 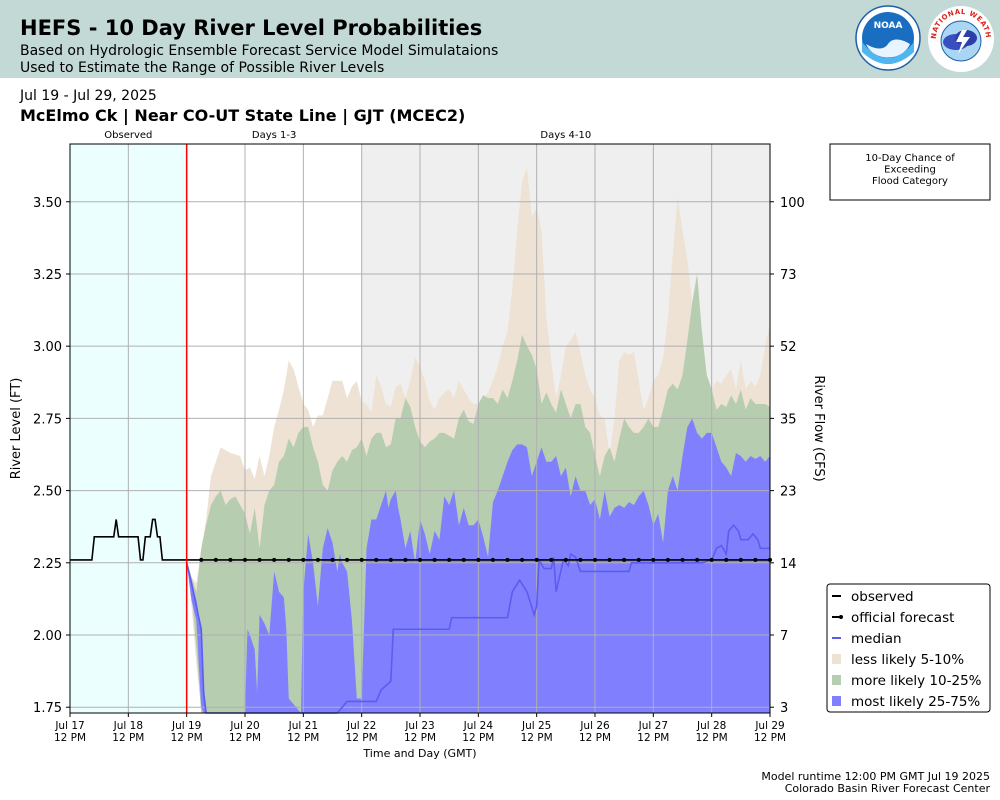 I want to click on y-tick-label-2: 2.25, so click(x=47, y=564).